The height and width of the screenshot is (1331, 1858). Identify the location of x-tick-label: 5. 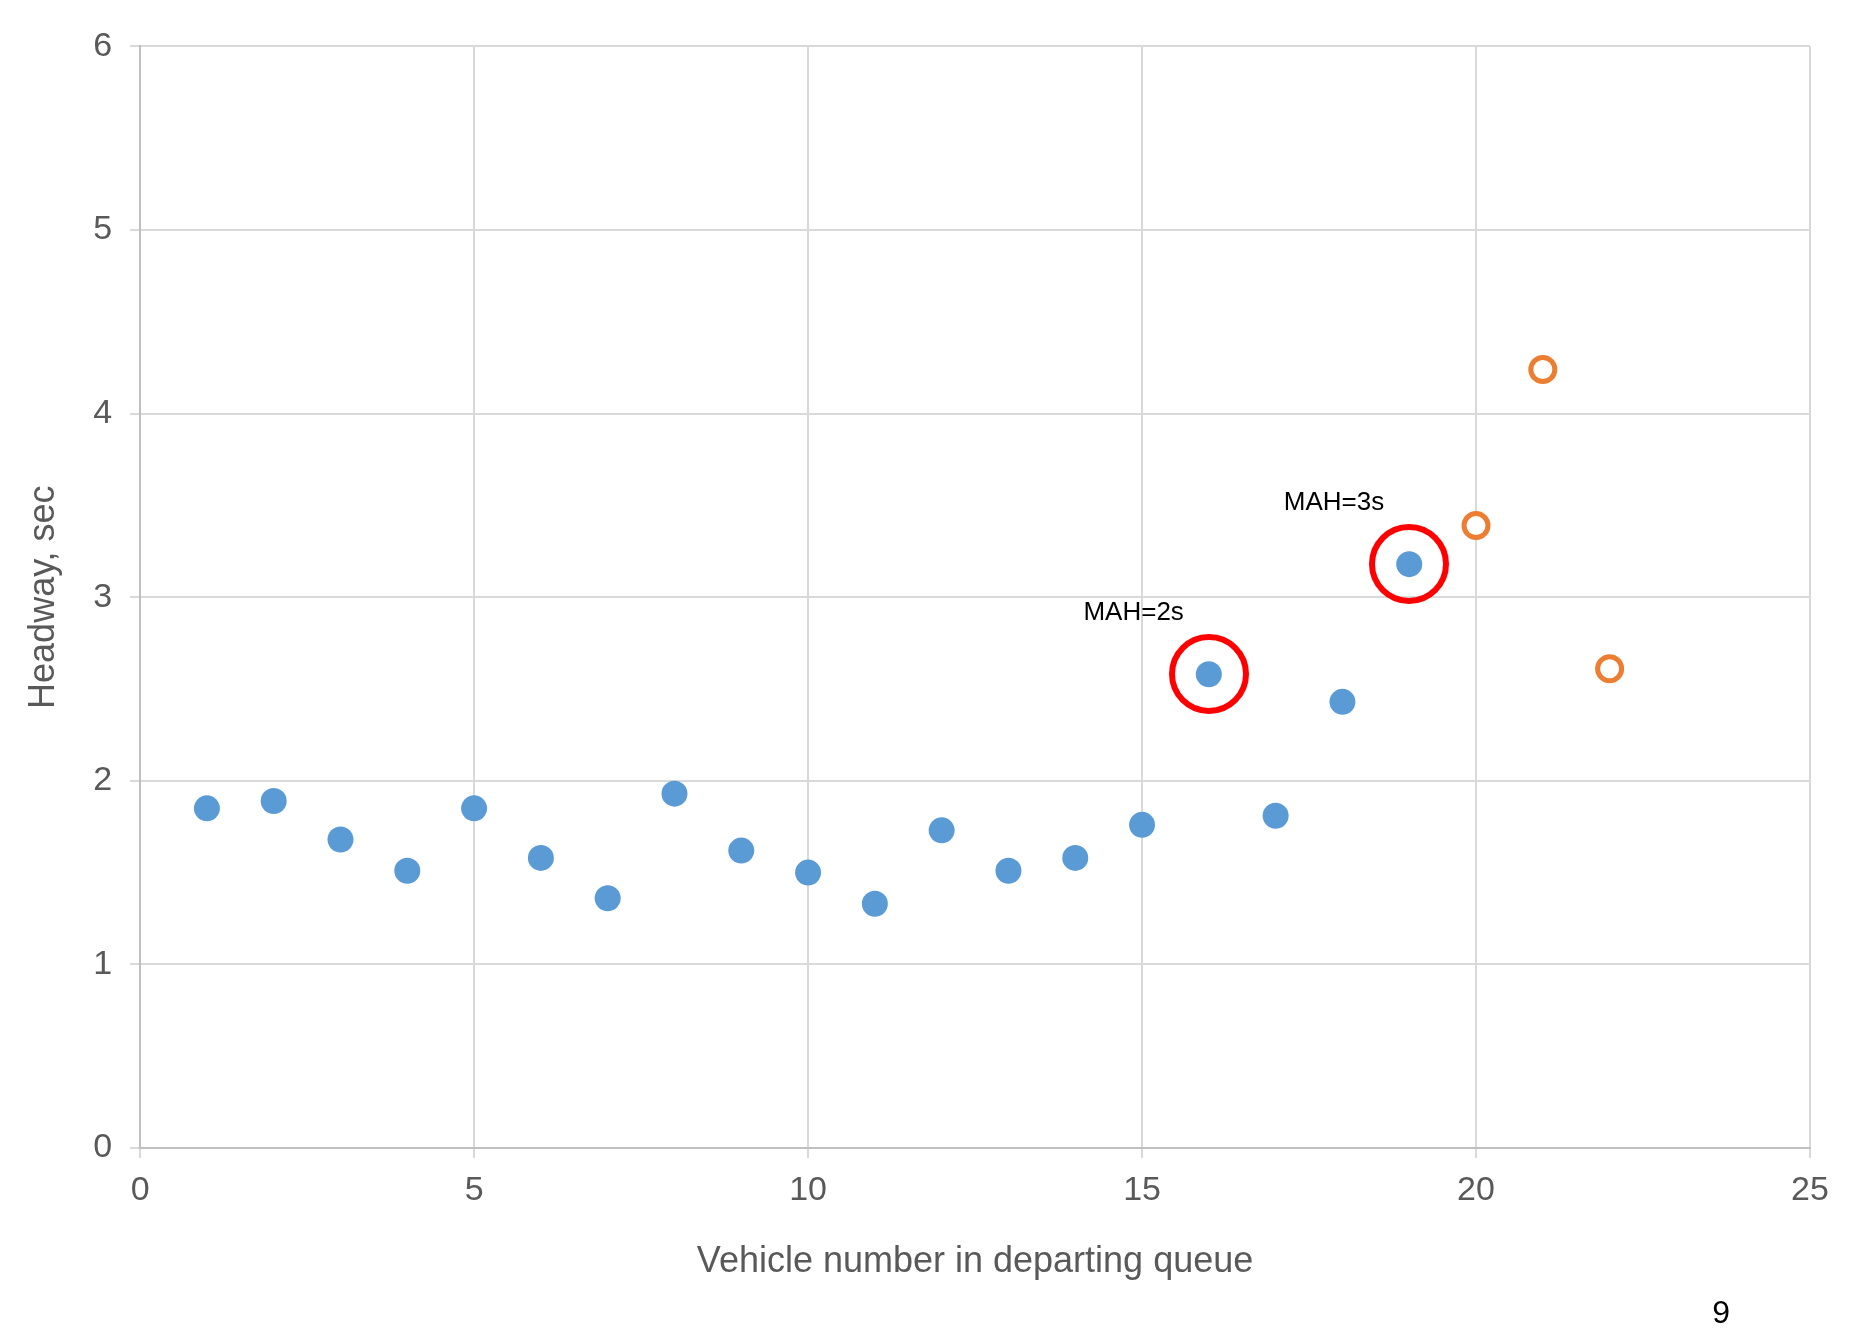
(474, 1187).